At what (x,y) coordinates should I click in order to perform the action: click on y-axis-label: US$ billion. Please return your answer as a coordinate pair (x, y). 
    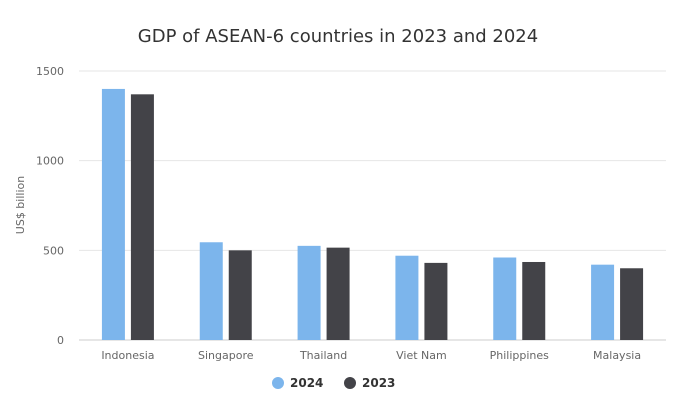
    Looking at the image, I should click on (20, 205).